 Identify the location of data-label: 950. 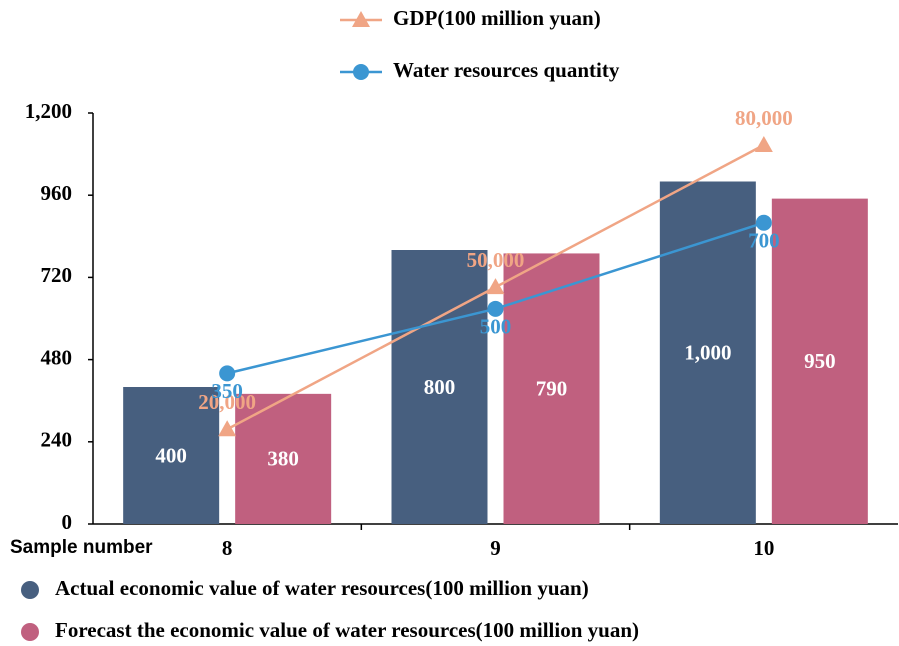
(820, 361).